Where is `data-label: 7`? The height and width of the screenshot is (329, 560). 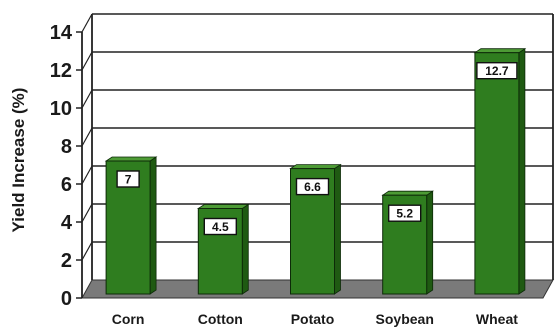 data-label: 7 is located at coordinates (128, 180).